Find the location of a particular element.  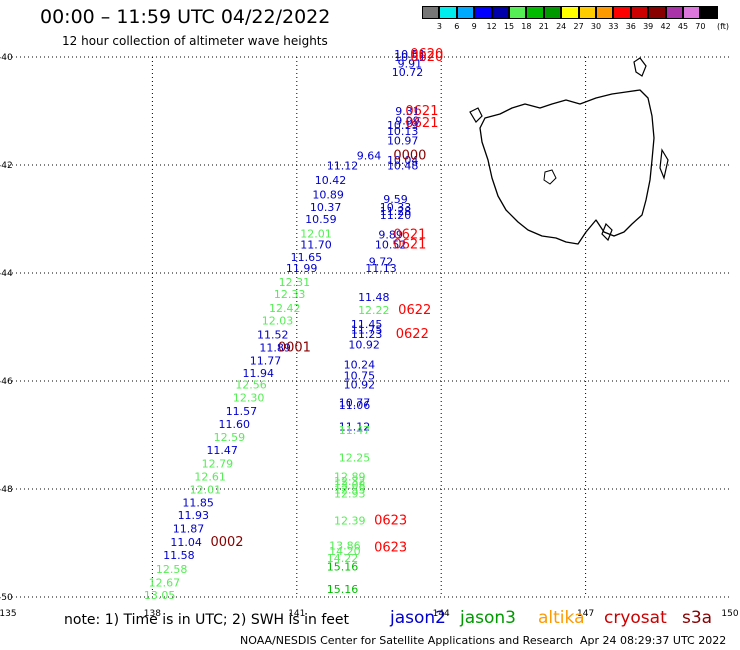

wave-height-label: 11.47 is located at coordinates (355, 430).